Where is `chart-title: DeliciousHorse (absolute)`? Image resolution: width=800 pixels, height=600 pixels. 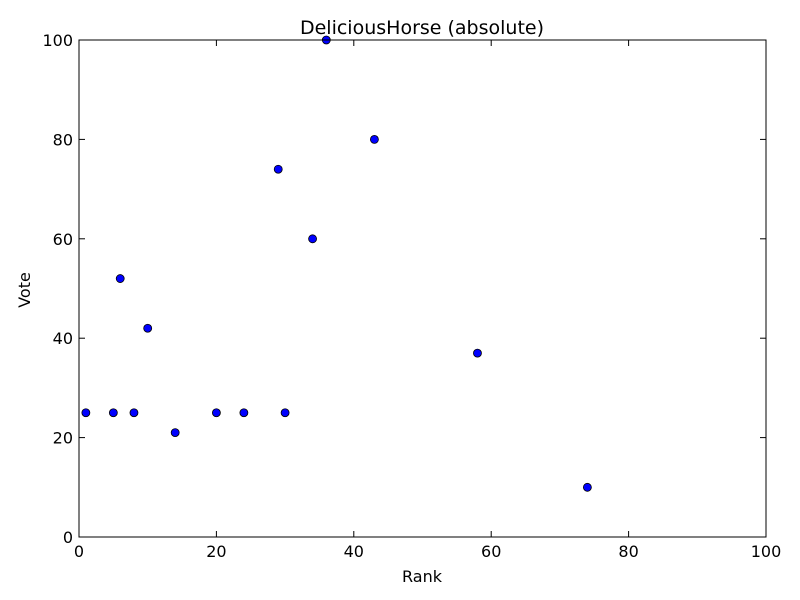
chart-title: DeliciousHorse (absolute) is located at coordinates (422, 28).